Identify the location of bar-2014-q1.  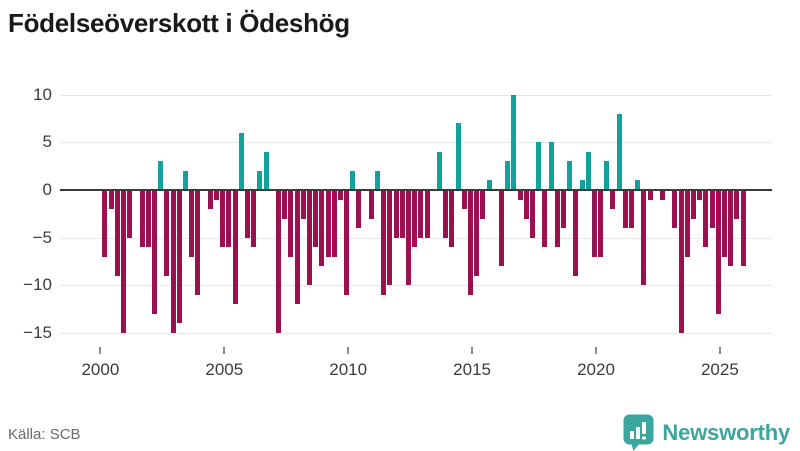
(452, 219).